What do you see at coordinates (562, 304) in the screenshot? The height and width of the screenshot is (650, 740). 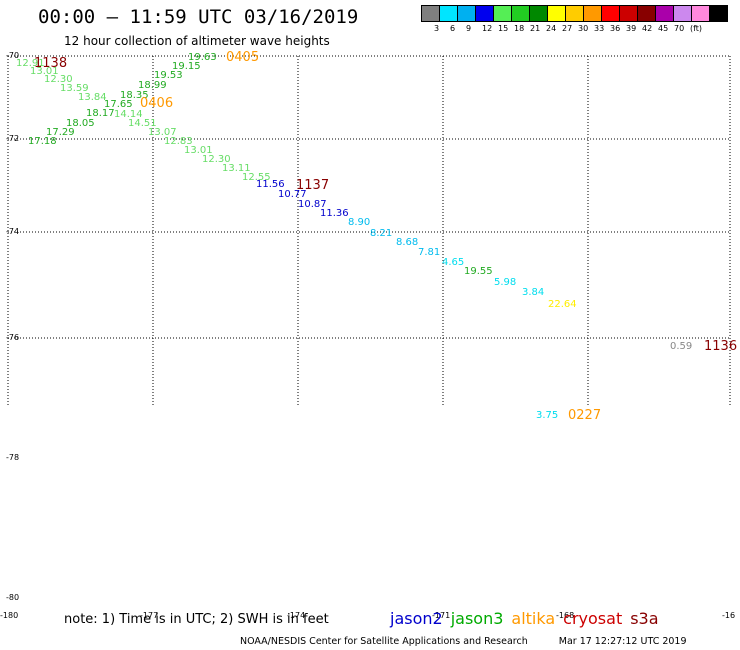 I see `wave-height-label: 22.64` at bounding box center [562, 304].